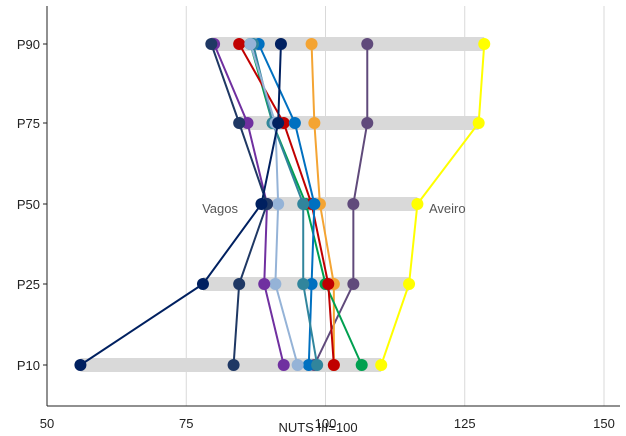 Image resolution: width=626 pixels, height=436 pixels. What do you see at coordinates (264, 284) in the screenshot?
I see `series-8-point-P25` at bounding box center [264, 284].